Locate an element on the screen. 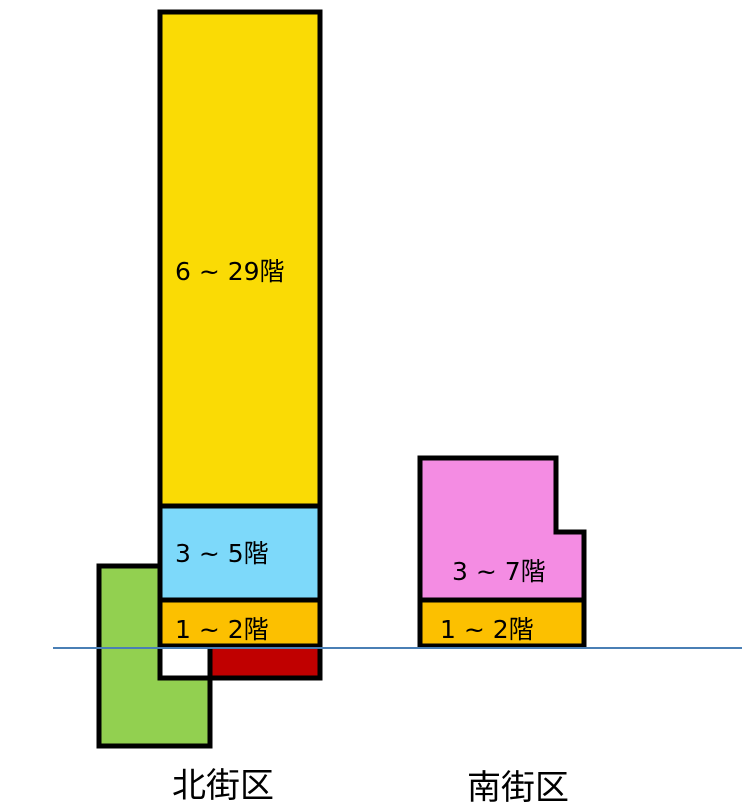 The height and width of the screenshot is (809, 753). north-tower-middle is located at coordinates (240, 553).